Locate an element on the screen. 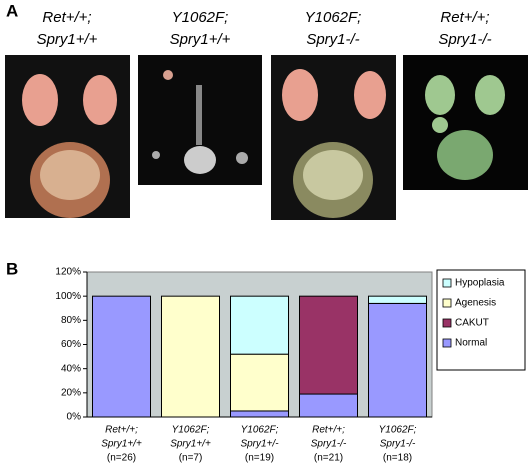 Image resolution: width=530 pixels, height=468 pixels. x-tick-label: (n=19) is located at coordinates (259, 458).